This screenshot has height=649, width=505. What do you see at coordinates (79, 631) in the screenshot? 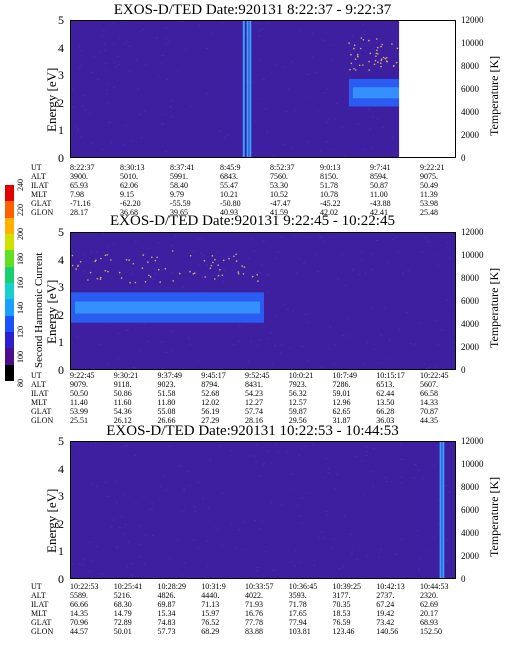
I see `ephemeris-value: 44.57` at bounding box center [79, 631].